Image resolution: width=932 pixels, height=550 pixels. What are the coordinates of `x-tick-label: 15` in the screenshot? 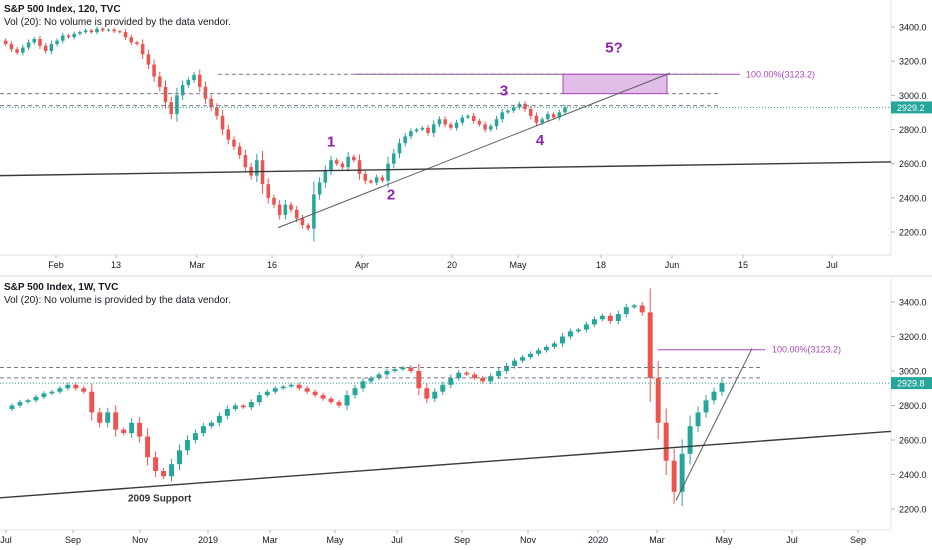 It's located at (743, 265).